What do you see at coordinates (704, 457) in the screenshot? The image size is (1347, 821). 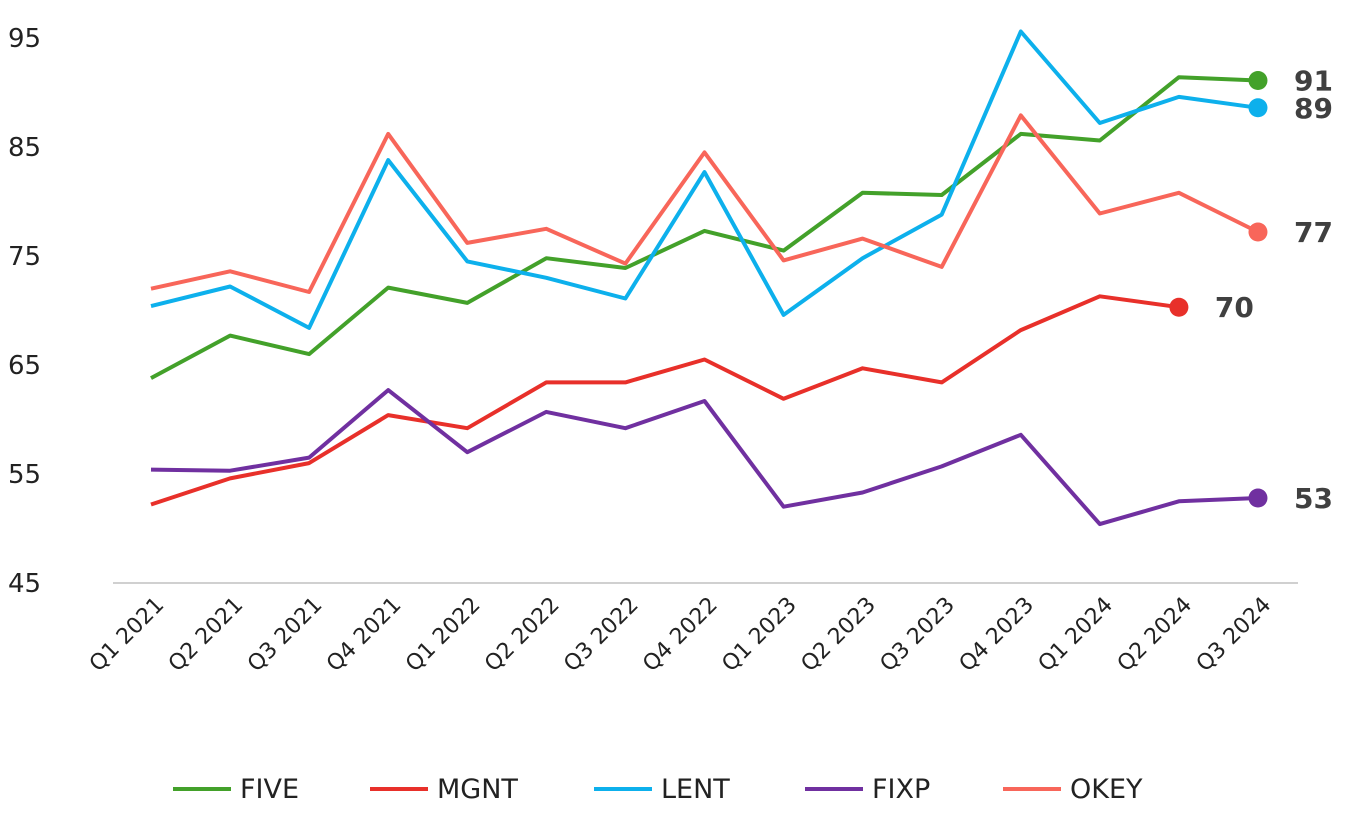 I see `series-line-fixp` at bounding box center [704, 457].